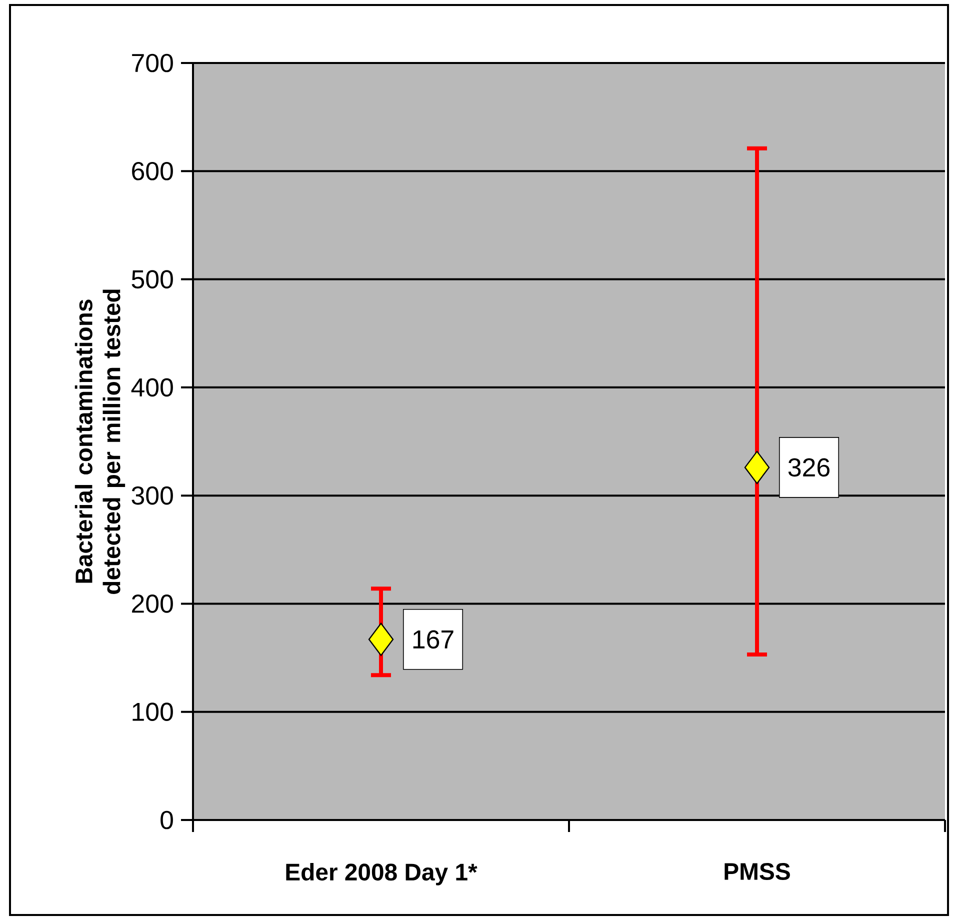 The width and height of the screenshot is (953, 919). What do you see at coordinates (152, 63) in the screenshot?
I see `y-tick-label: 700` at bounding box center [152, 63].